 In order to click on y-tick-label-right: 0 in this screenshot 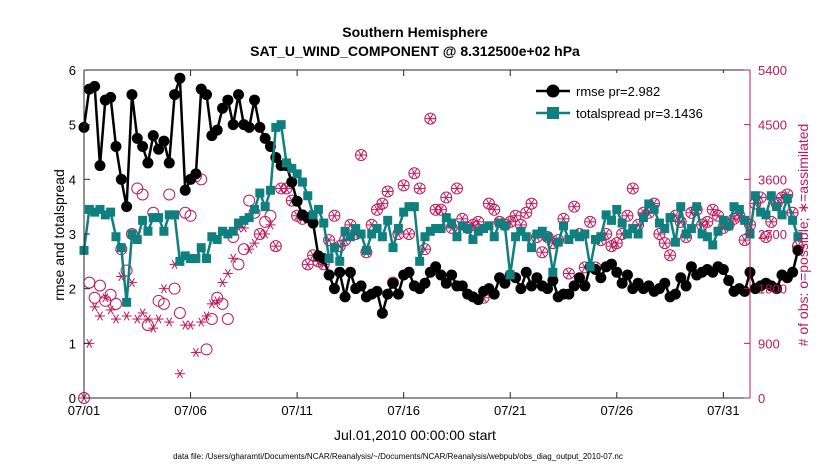, I will do `click(761, 398)`.